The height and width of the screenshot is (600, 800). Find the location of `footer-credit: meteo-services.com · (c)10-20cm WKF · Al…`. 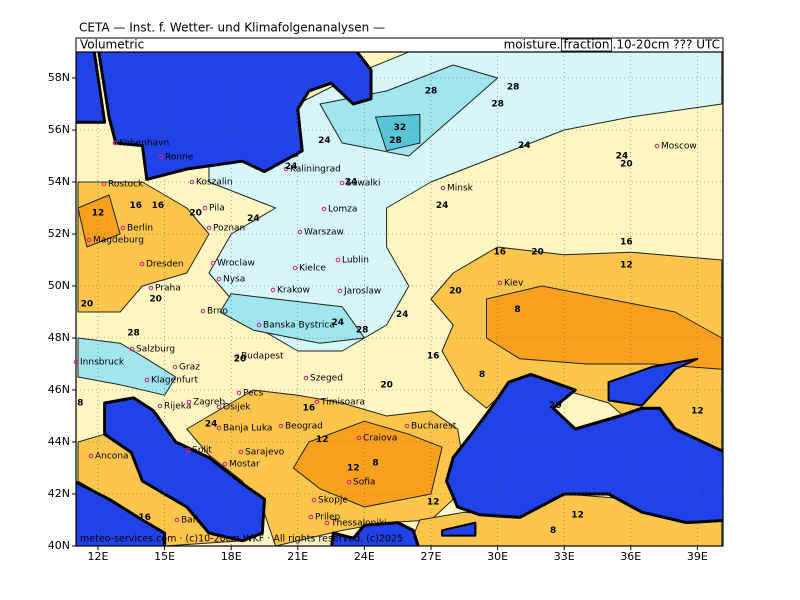

footer-credit: meteo-services.com · (c)10-20cm WKF · Al… is located at coordinates (241, 539).